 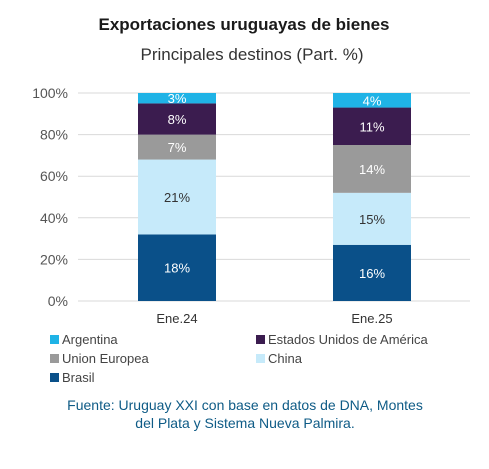 What do you see at coordinates (78, 377) in the screenshot?
I see `legend-label: Brasil` at bounding box center [78, 377].